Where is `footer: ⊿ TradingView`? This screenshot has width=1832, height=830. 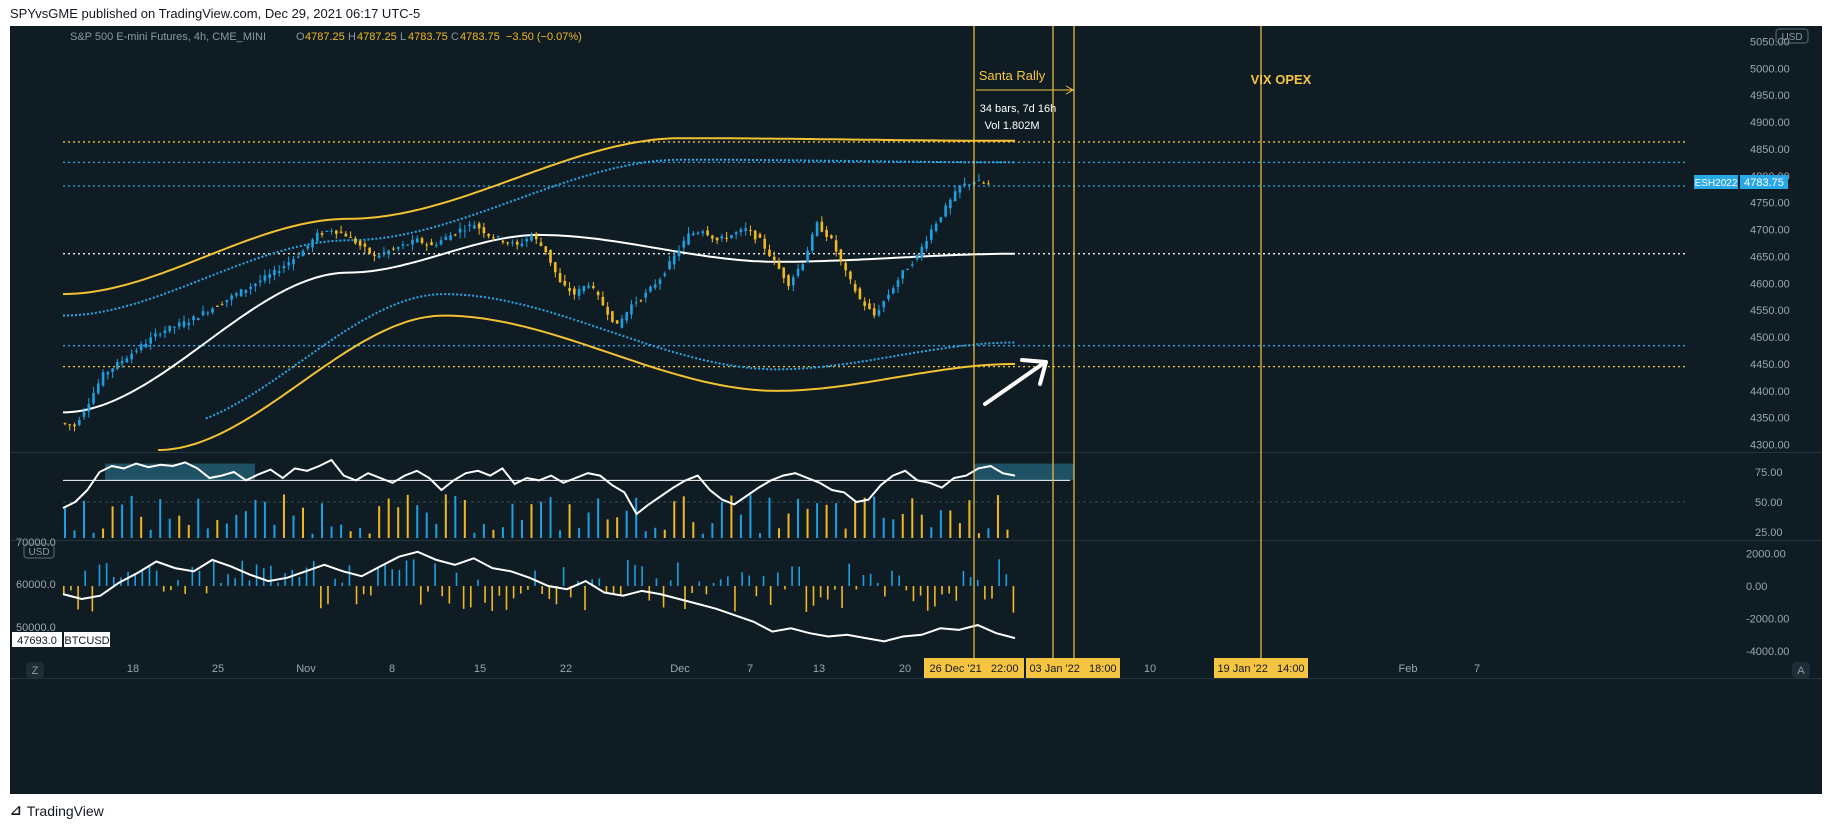 footer: ⊿ TradingView is located at coordinates (57, 810).